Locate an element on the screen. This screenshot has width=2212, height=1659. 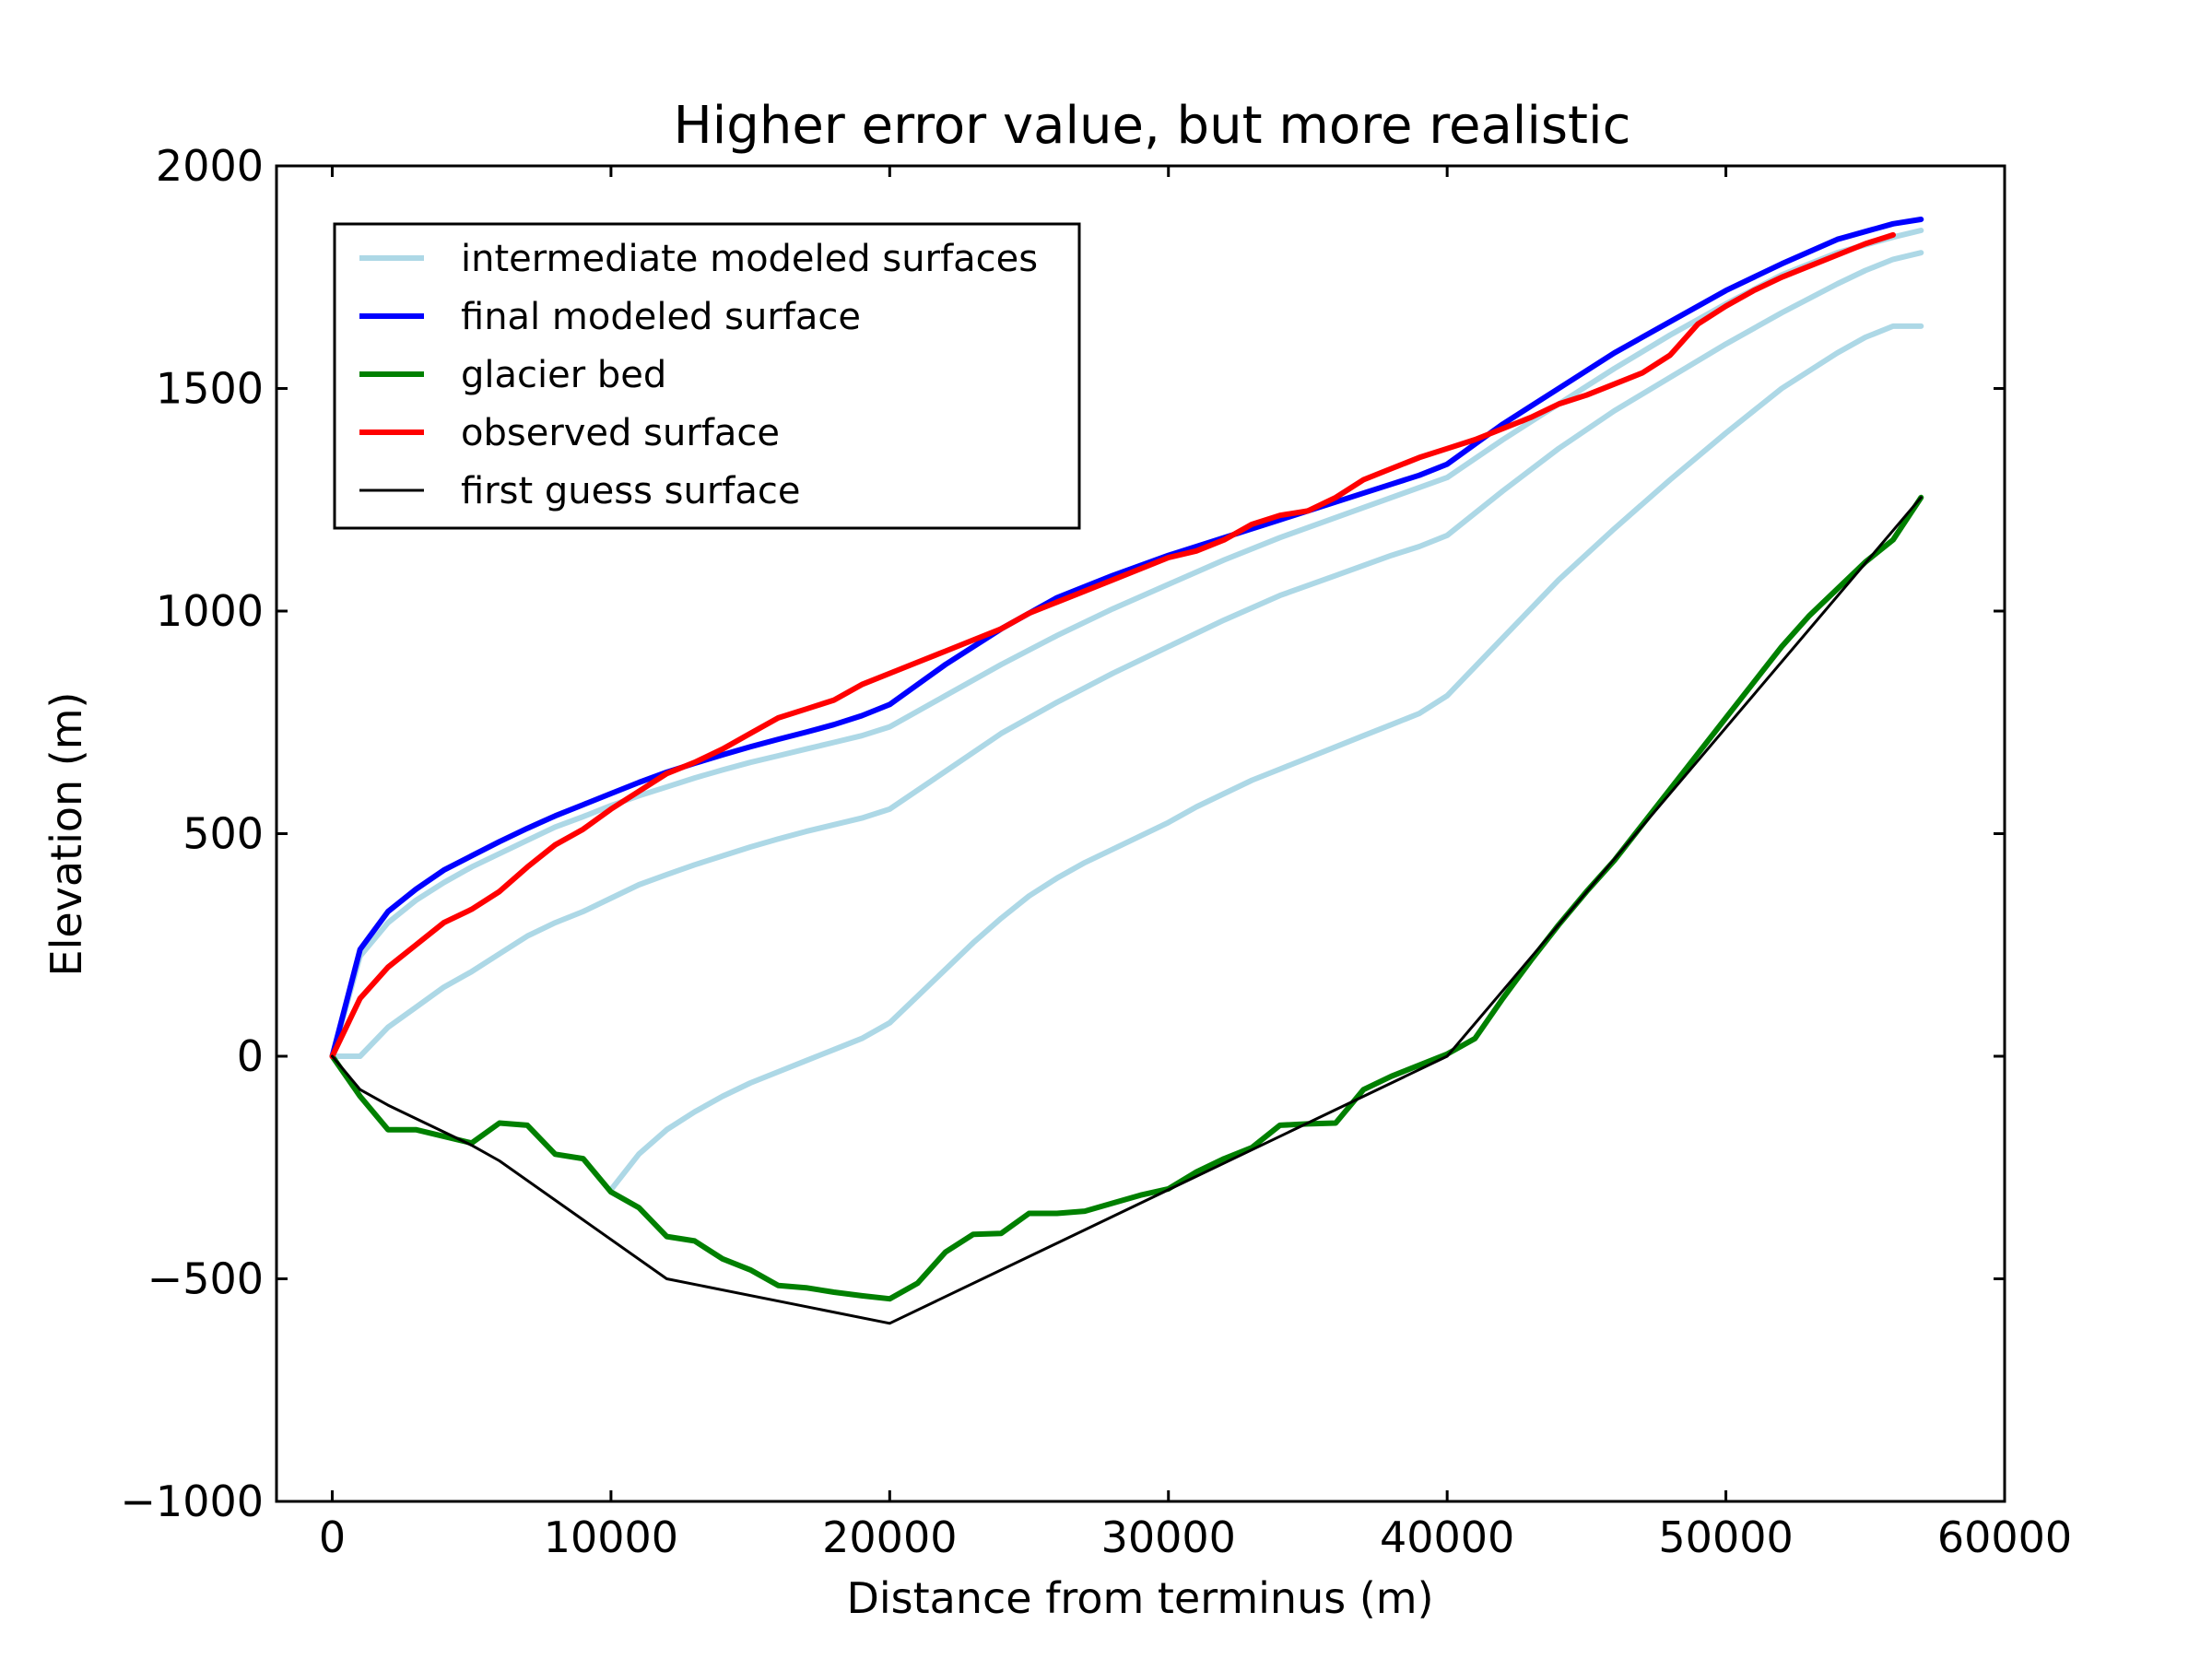
y-tick-label: 2000 is located at coordinates (210, 166).